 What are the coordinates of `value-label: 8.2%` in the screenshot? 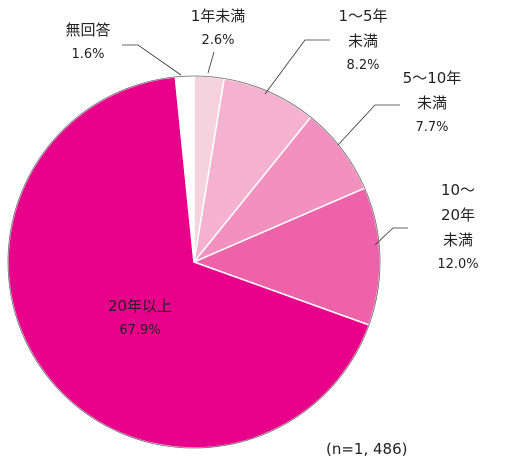 It's located at (363, 65).